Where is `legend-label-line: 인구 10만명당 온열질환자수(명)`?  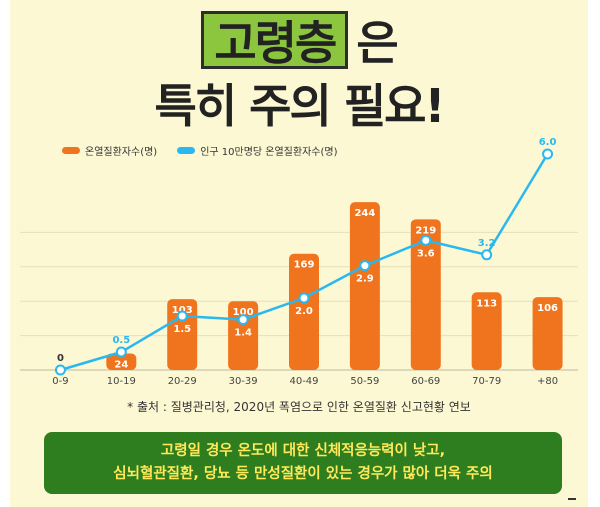 legend-label-line: 인구 10만명당 온열질환자수(명) is located at coordinates (269, 152).